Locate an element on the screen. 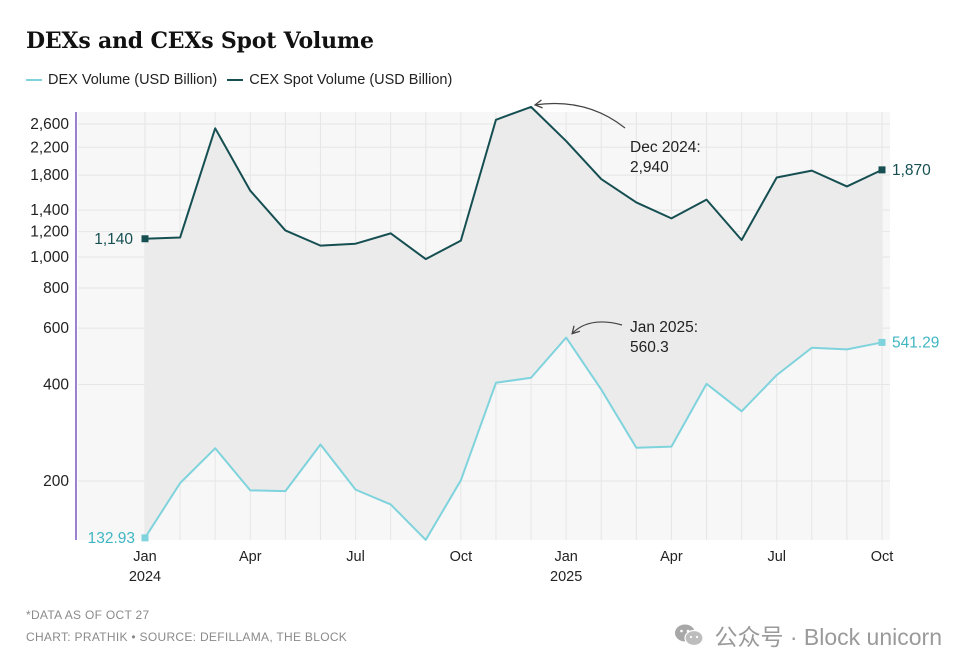 Image resolution: width=972 pixels, height=671 pixels. y-tick-label: 800 is located at coordinates (56, 288).